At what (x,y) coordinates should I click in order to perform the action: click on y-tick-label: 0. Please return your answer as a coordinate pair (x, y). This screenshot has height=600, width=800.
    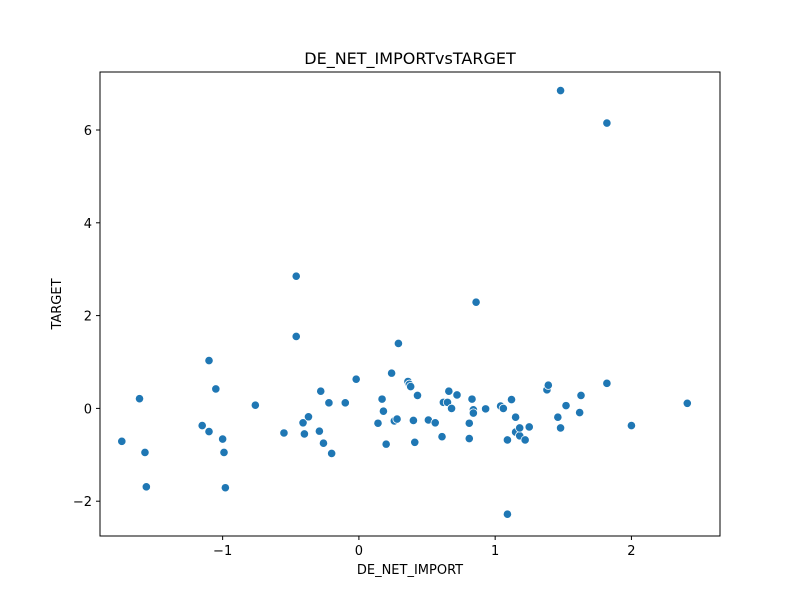
    Looking at the image, I should click on (88, 409).